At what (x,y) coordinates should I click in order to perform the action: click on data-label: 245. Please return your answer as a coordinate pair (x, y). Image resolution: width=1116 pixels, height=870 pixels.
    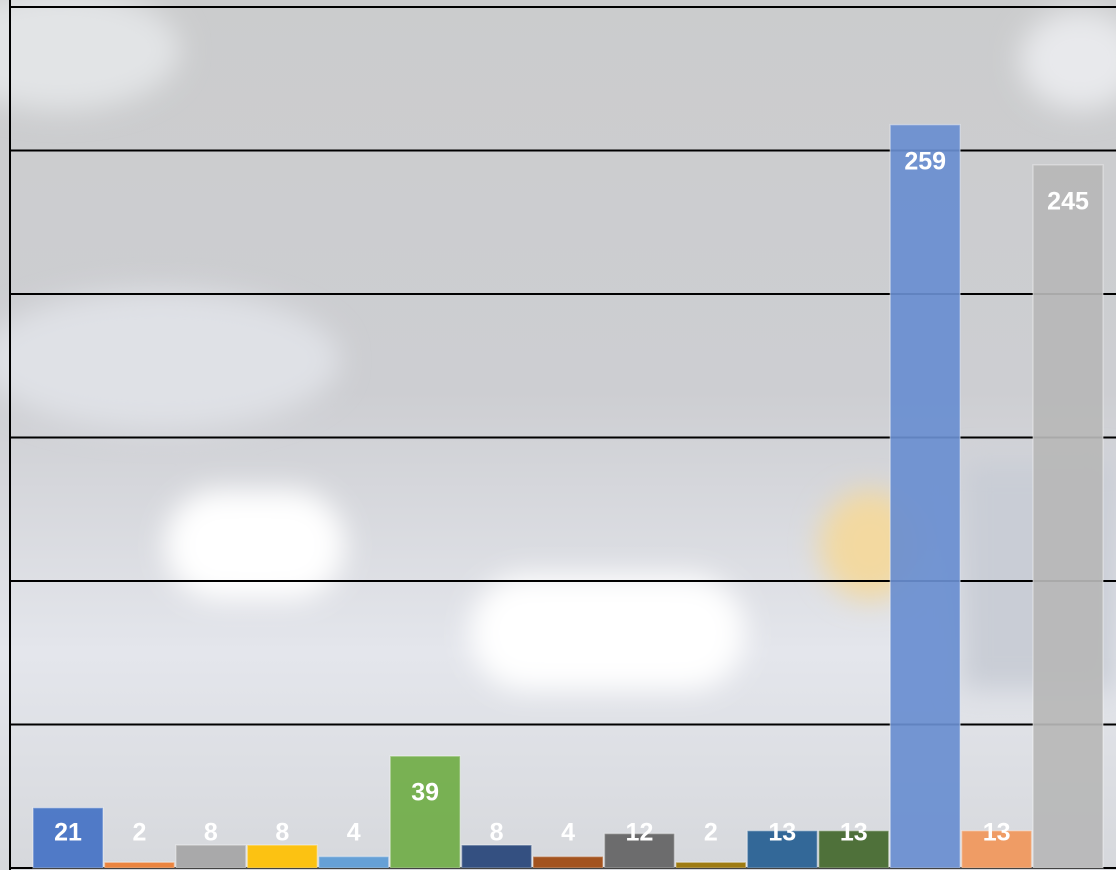
    Looking at the image, I should click on (1068, 201).